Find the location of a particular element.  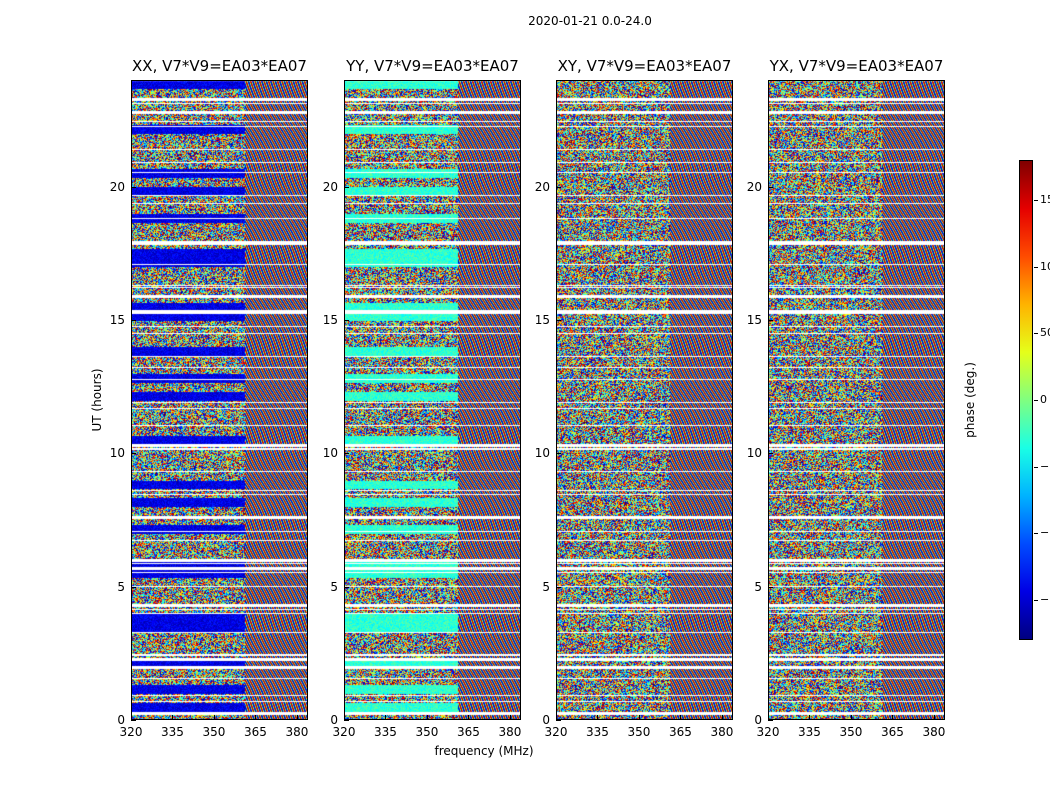

panel-xy-heatmap is located at coordinates (644, 400).